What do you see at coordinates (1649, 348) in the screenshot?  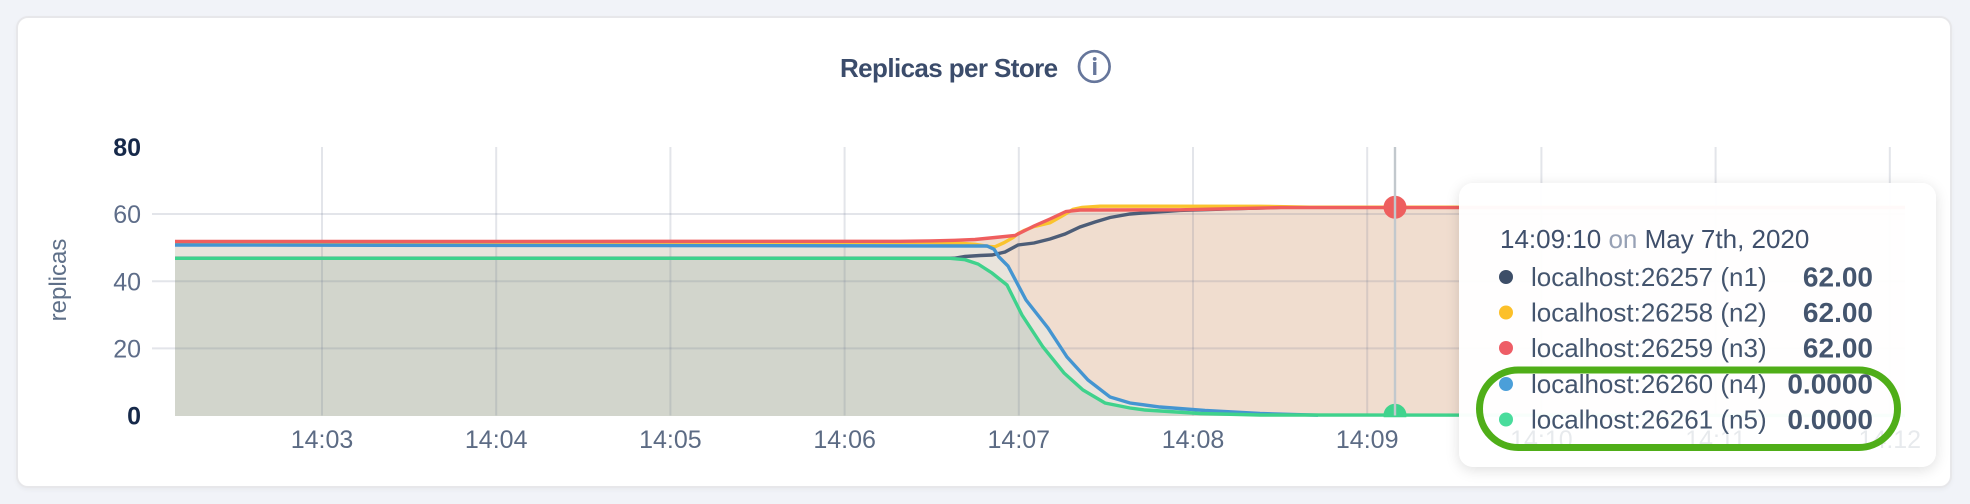 I see `svg-text: localhost:26259 (n3)` at bounding box center [1649, 348].